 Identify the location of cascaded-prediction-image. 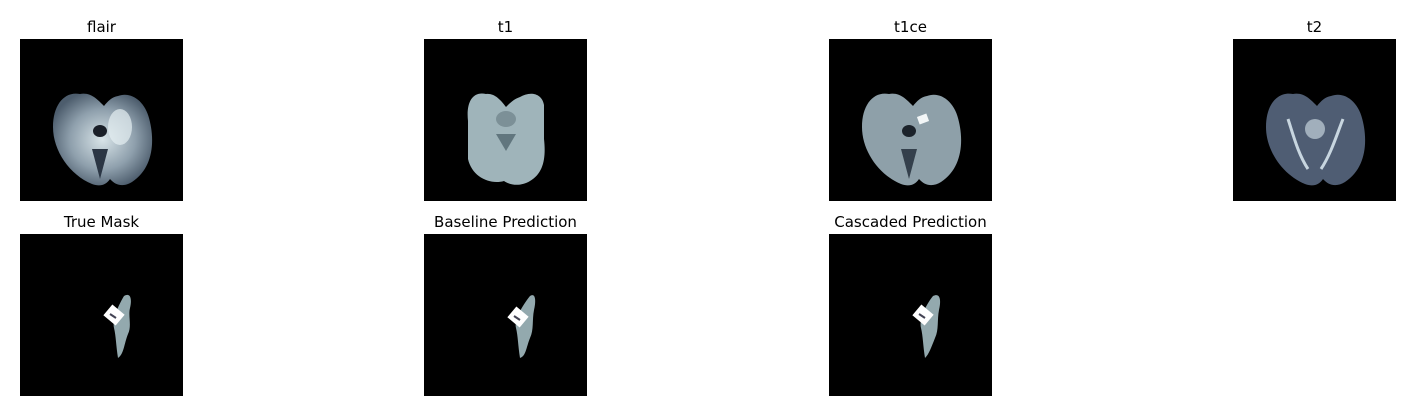
(910, 315).